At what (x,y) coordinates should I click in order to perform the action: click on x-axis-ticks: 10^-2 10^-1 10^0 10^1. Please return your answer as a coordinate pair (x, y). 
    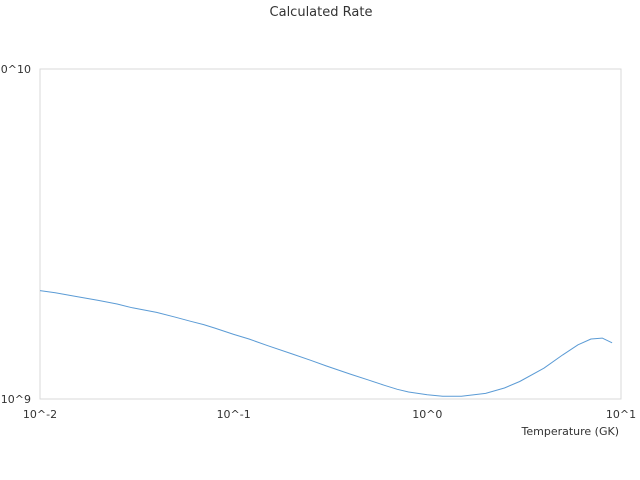
    Looking at the image, I should click on (329, 414).